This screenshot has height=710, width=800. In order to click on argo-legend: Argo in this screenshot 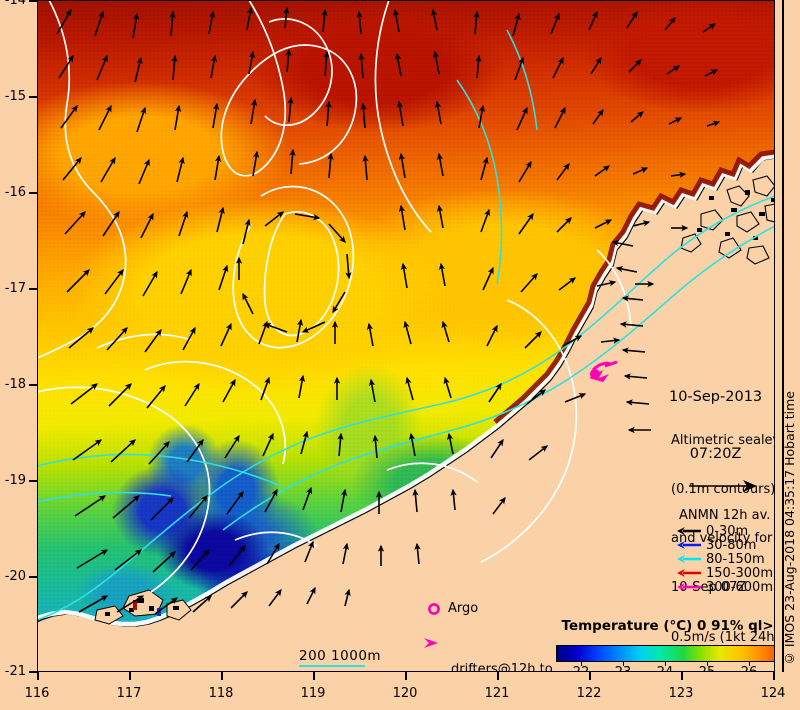, I will do `click(452, 608)`.